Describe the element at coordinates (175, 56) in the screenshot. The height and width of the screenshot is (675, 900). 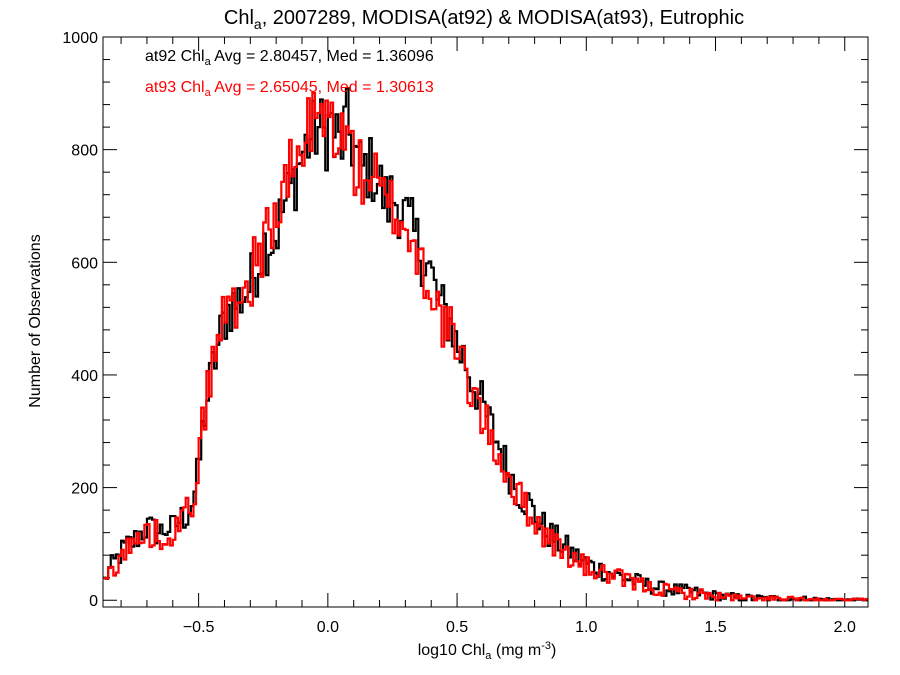
I see `annotation-part: at92 Chl` at that location.